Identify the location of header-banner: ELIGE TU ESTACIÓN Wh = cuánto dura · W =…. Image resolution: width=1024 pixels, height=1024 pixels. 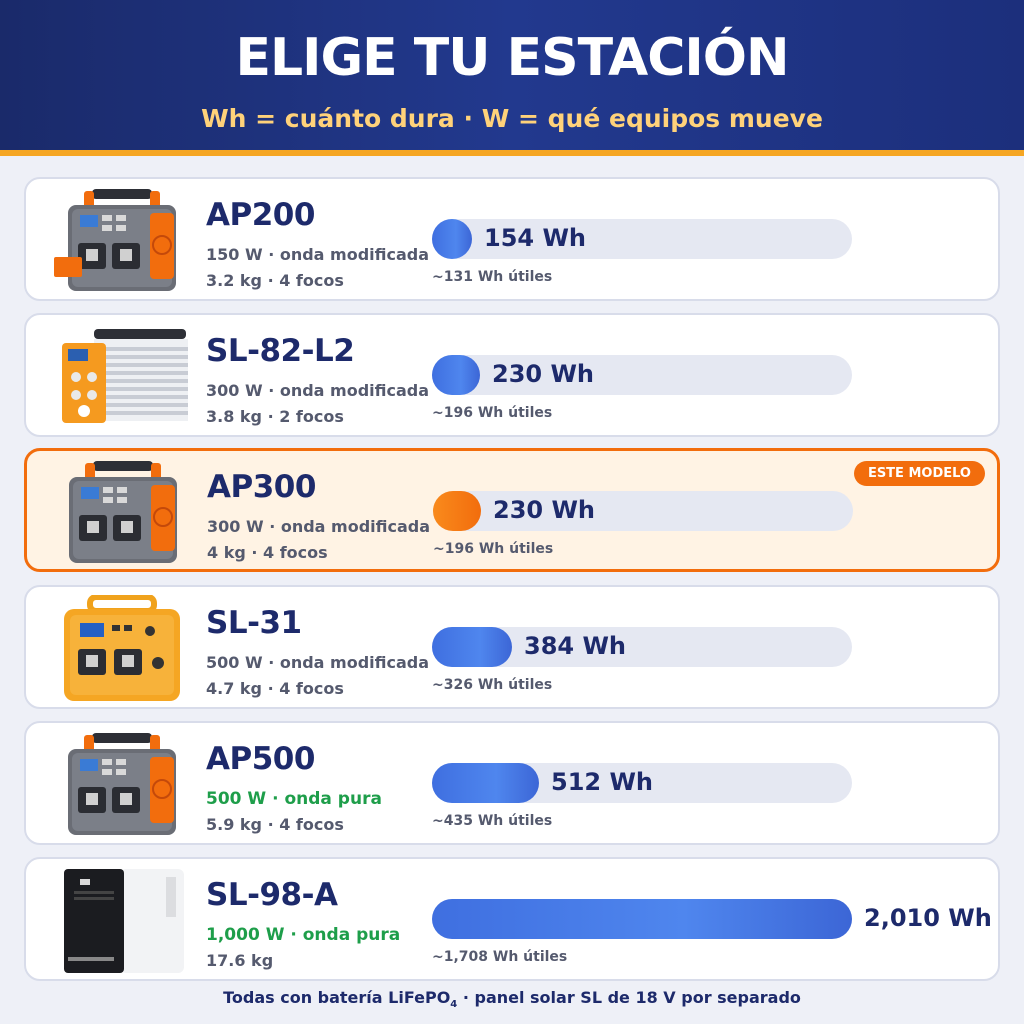
(512, 75).